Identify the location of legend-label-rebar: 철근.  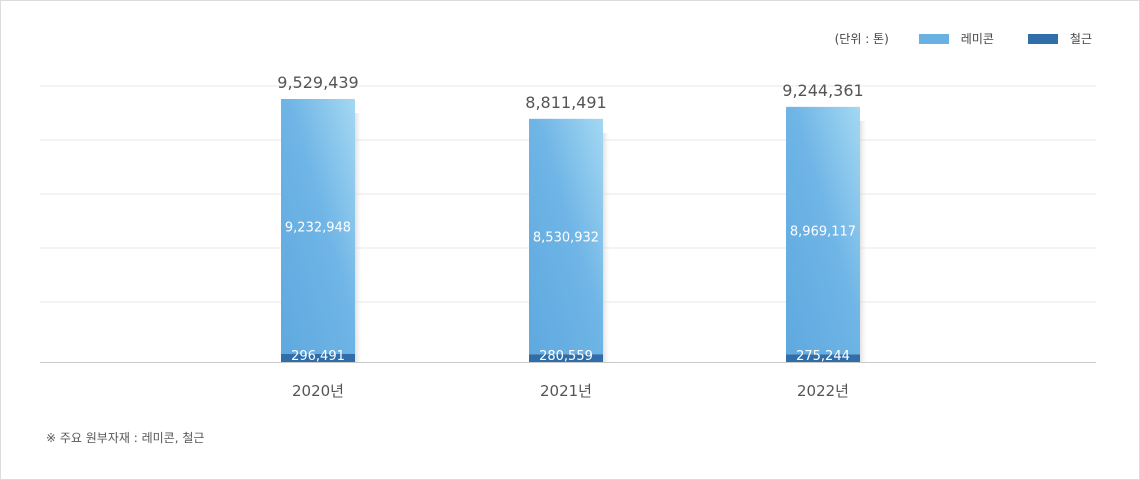
(1080, 39).